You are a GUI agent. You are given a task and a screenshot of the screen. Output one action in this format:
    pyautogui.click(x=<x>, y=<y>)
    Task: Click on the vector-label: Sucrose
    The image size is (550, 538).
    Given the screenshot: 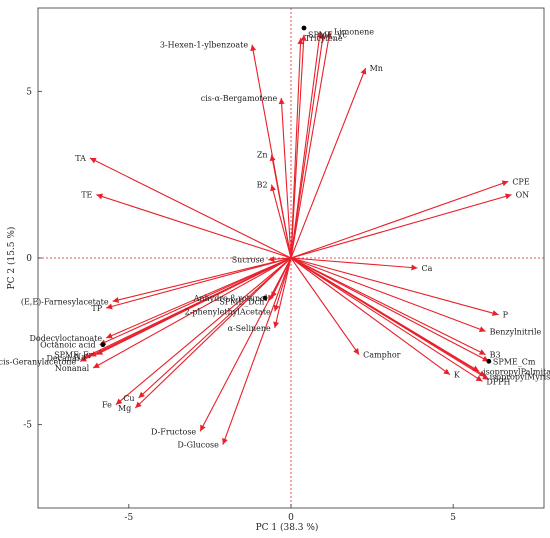 What is the action you would take?
    pyautogui.click(x=248, y=260)
    